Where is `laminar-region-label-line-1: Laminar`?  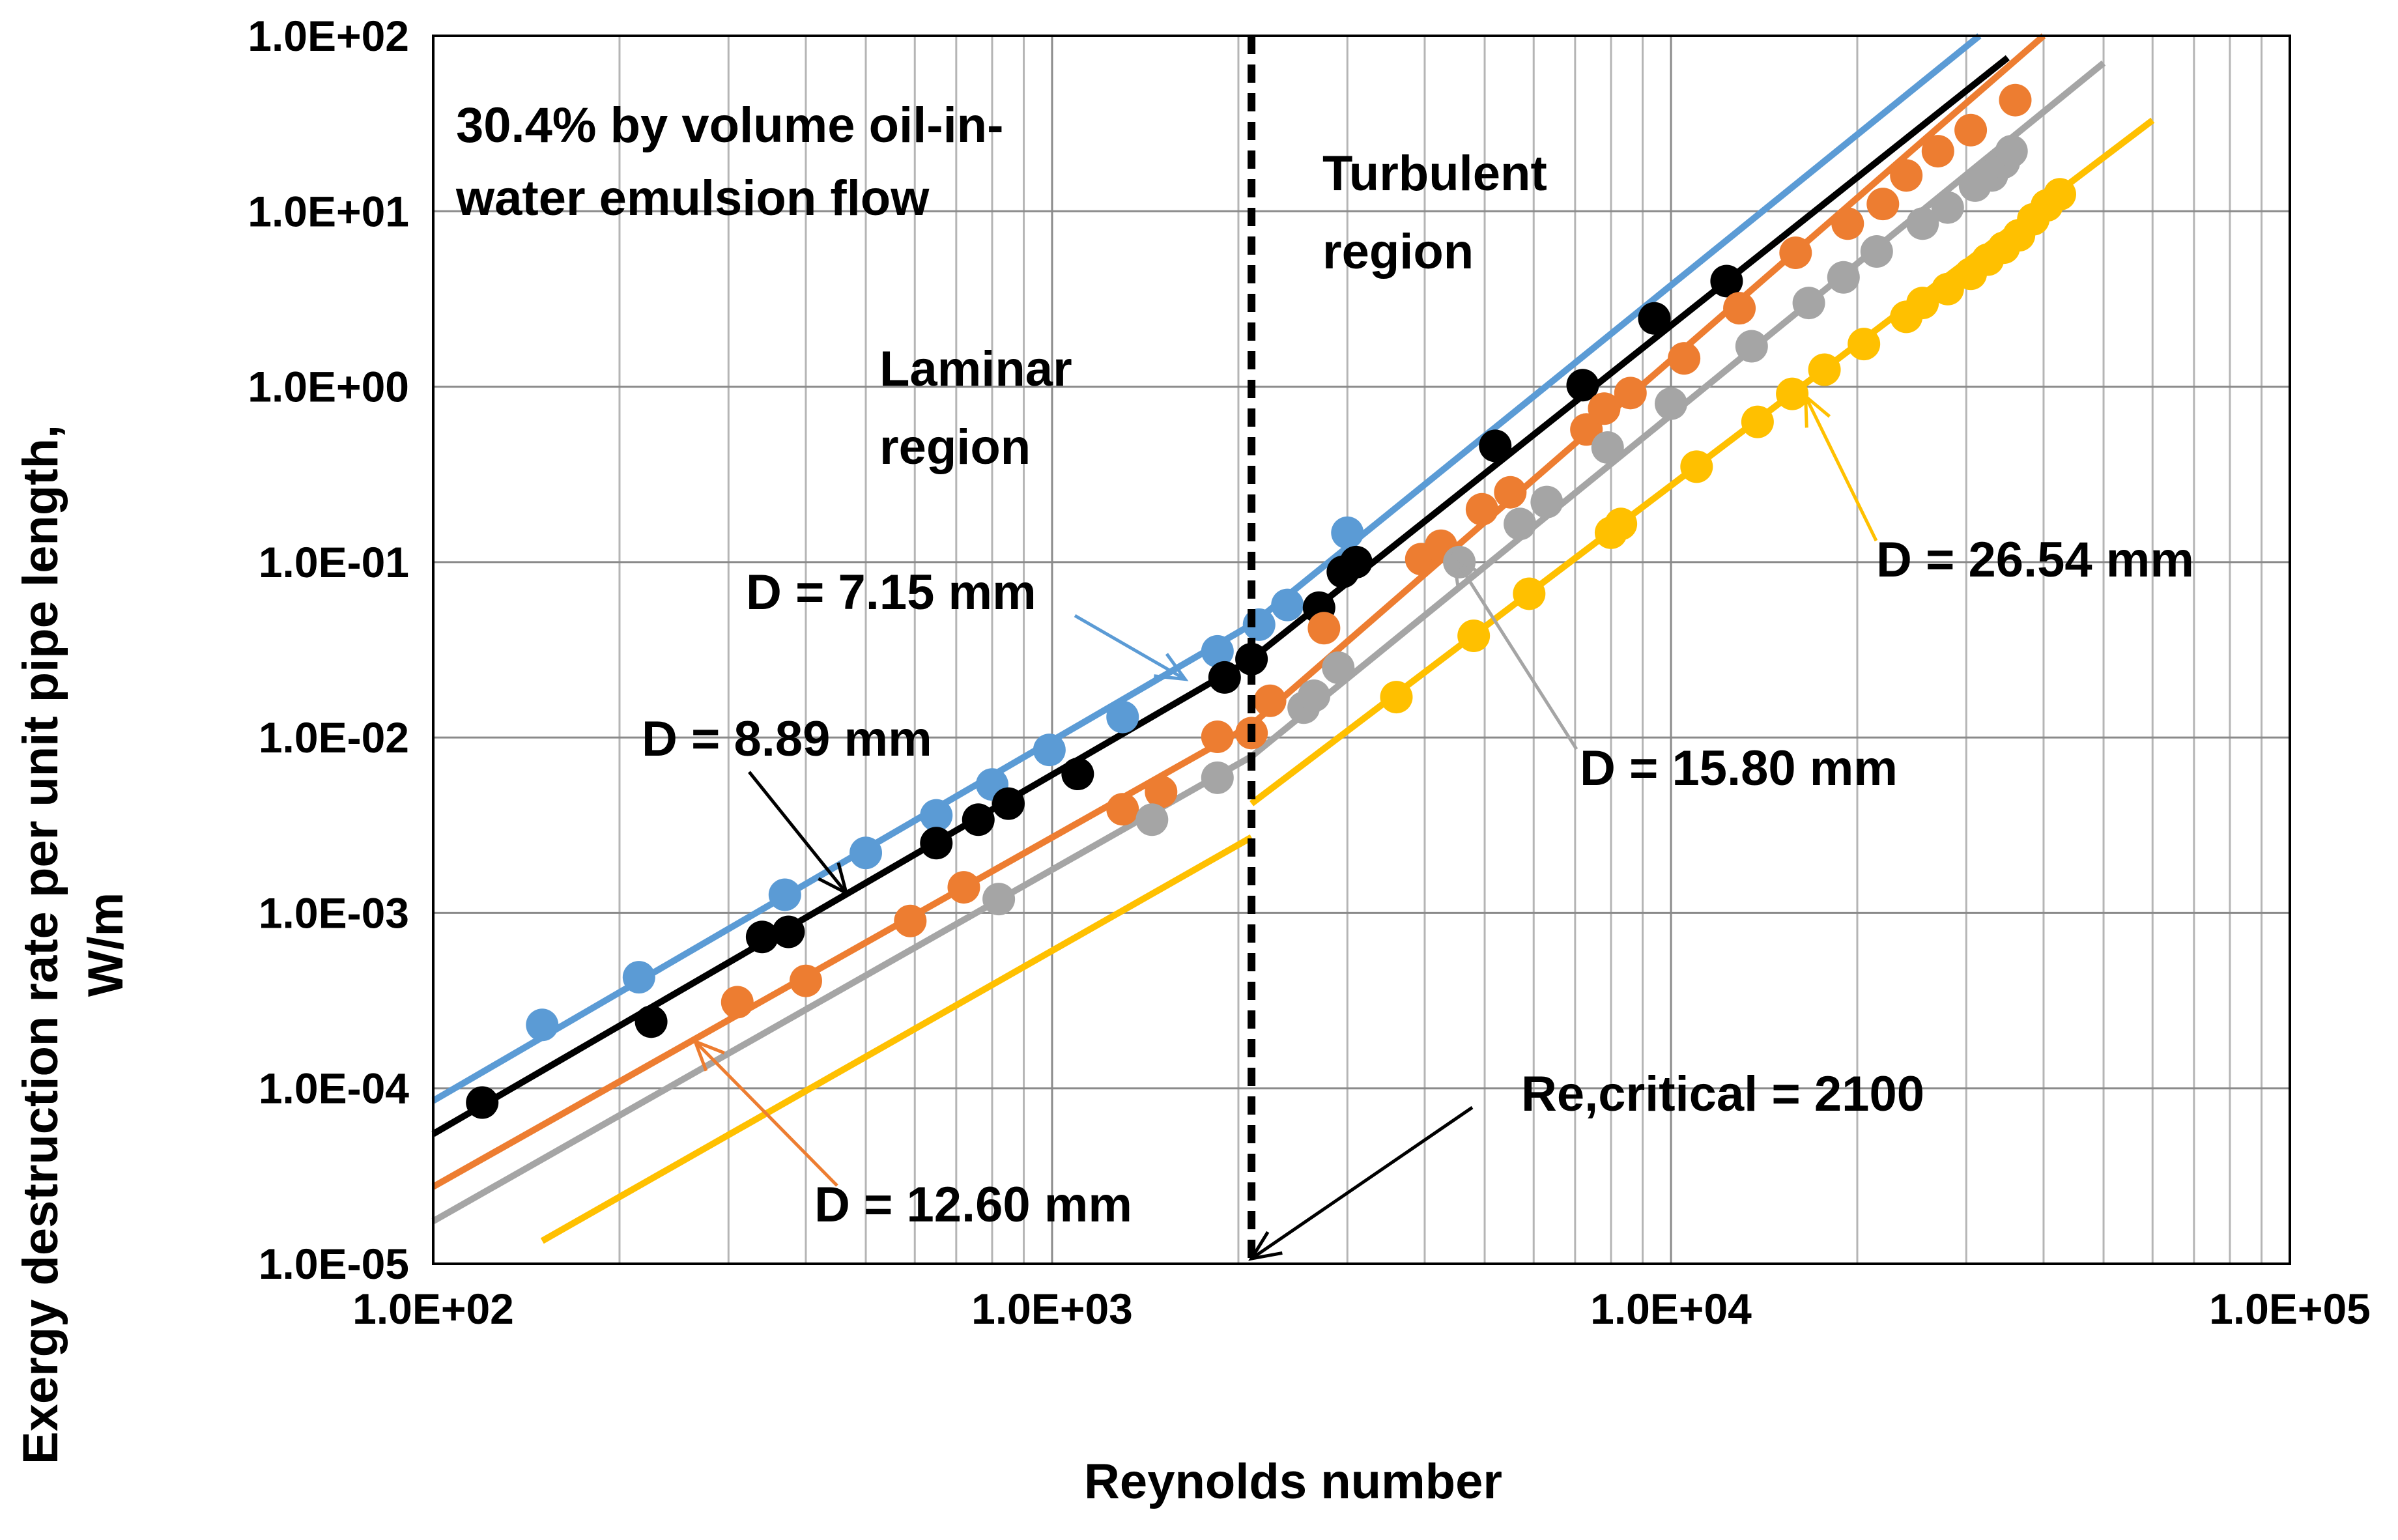 laminar-region-label-line-1: Laminar is located at coordinates (975, 369).